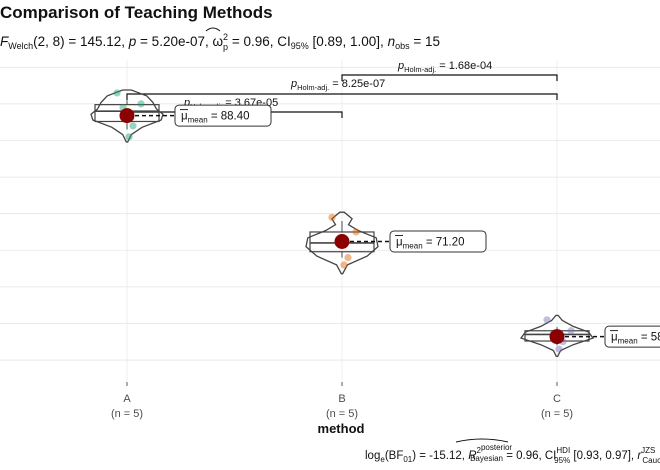 Image resolution: width=660 pixels, height=470 pixels. Describe the element at coordinates (563, 450) in the screenshot. I see `caption-ci-sup: HDI` at that location.